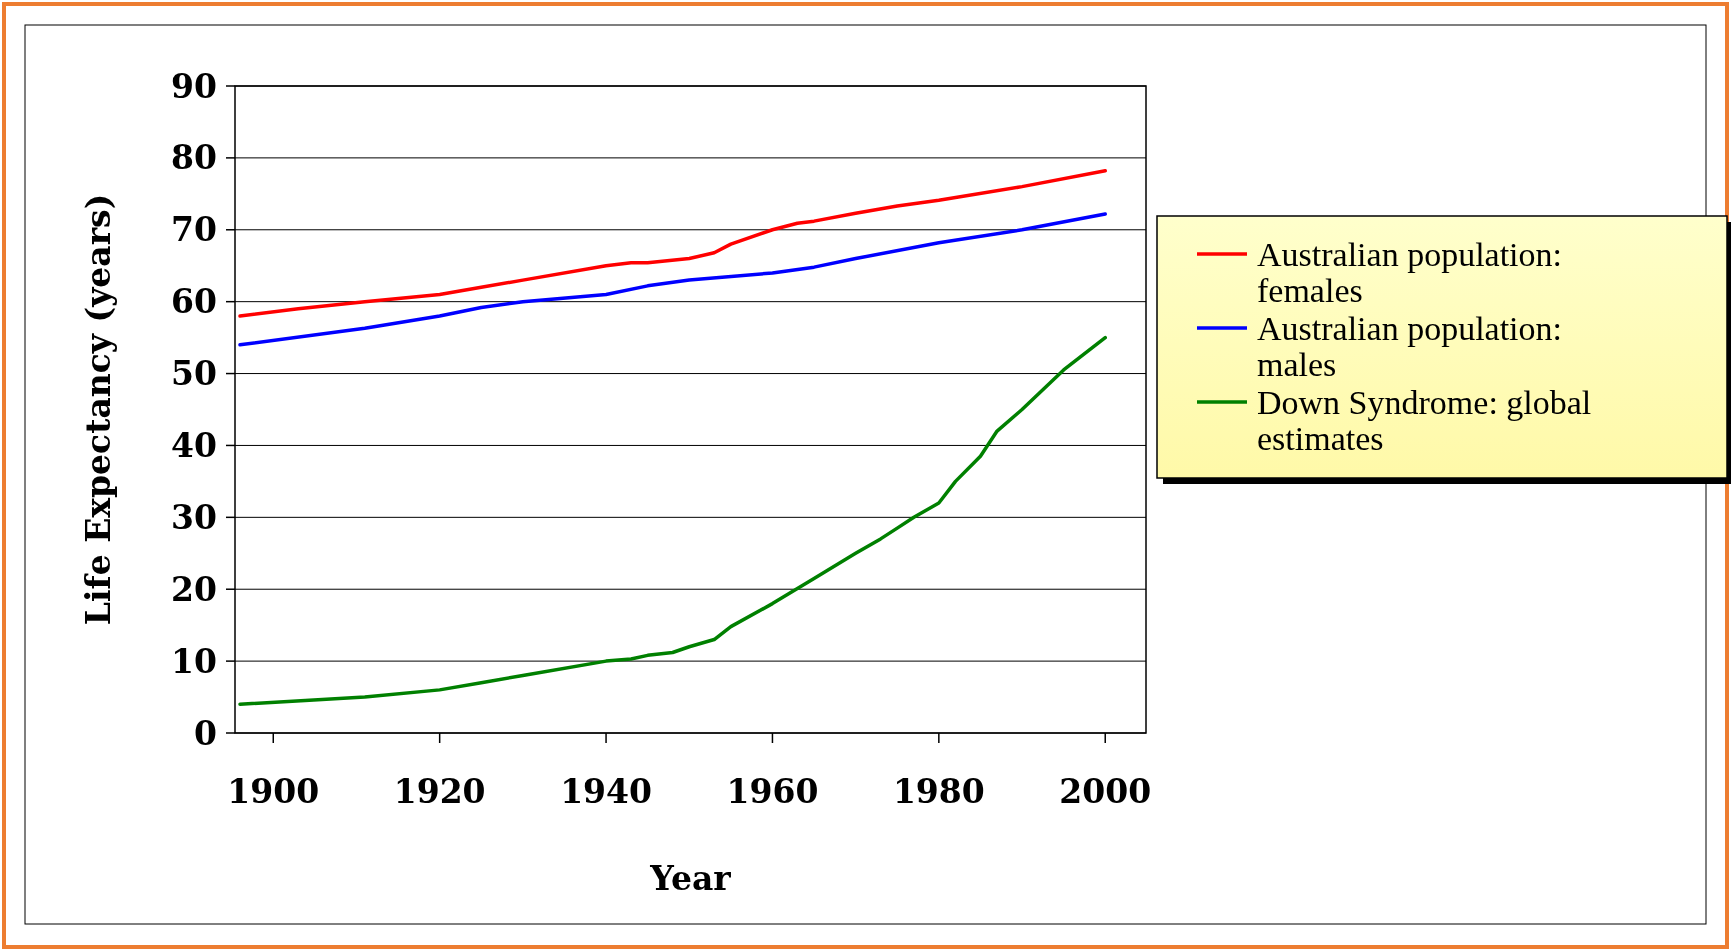  What do you see at coordinates (194, 661) in the screenshot?
I see `y-tick-label: 10` at bounding box center [194, 661].